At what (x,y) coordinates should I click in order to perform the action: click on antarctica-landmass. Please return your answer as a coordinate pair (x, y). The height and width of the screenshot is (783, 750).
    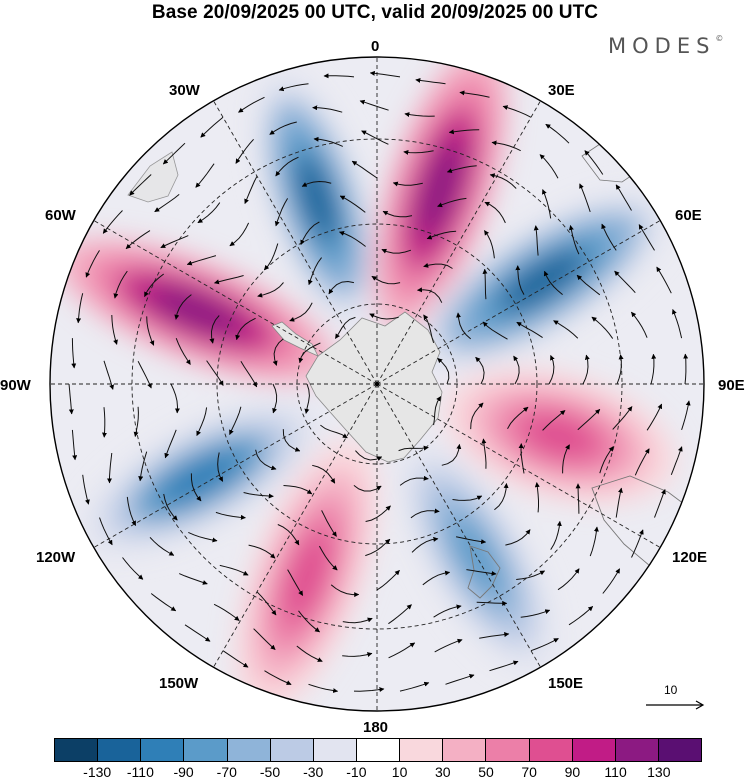
    Looking at the image, I should click on (374, 387).